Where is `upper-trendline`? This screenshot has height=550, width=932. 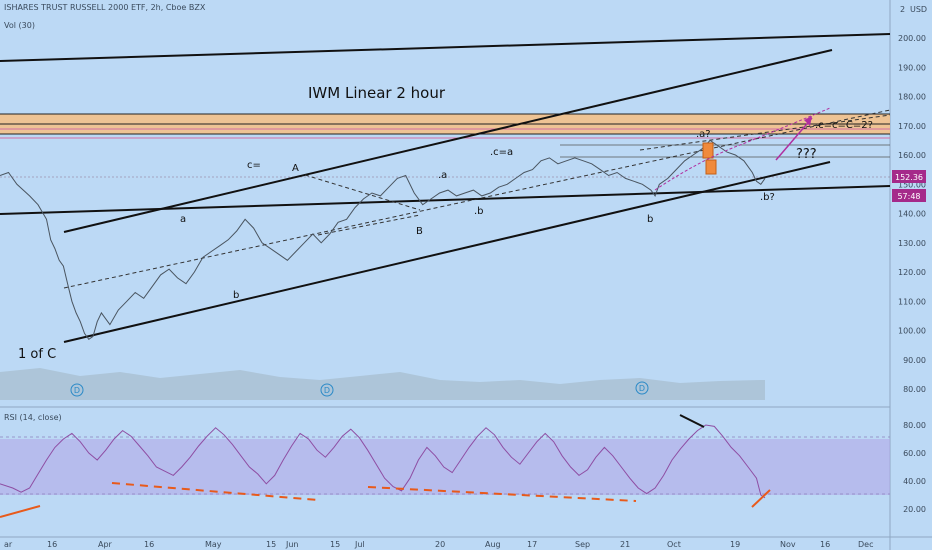 upper-trendline is located at coordinates (445, 47).